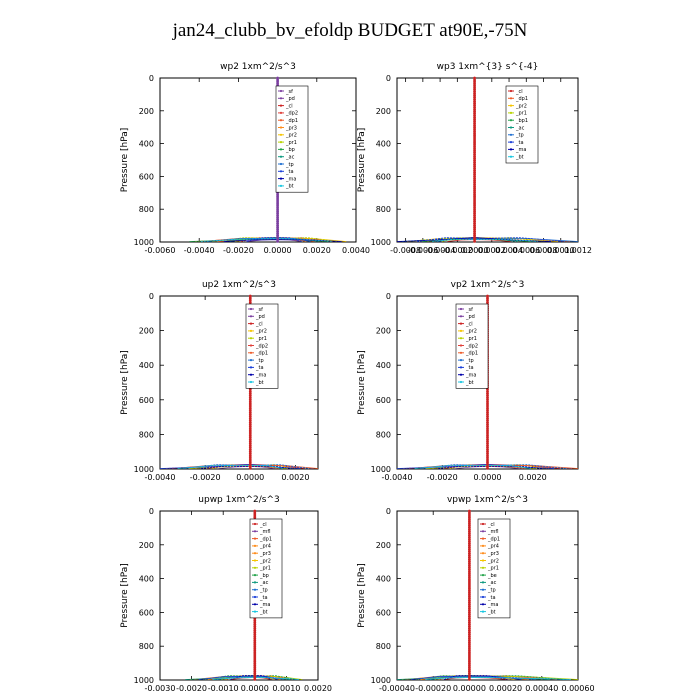 This screenshot has width=700, height=700. What do you see at coordinates (578, 250) in the screenshot?
I see `x-tick-label: 0.0012` at bounding box center [578, 250].